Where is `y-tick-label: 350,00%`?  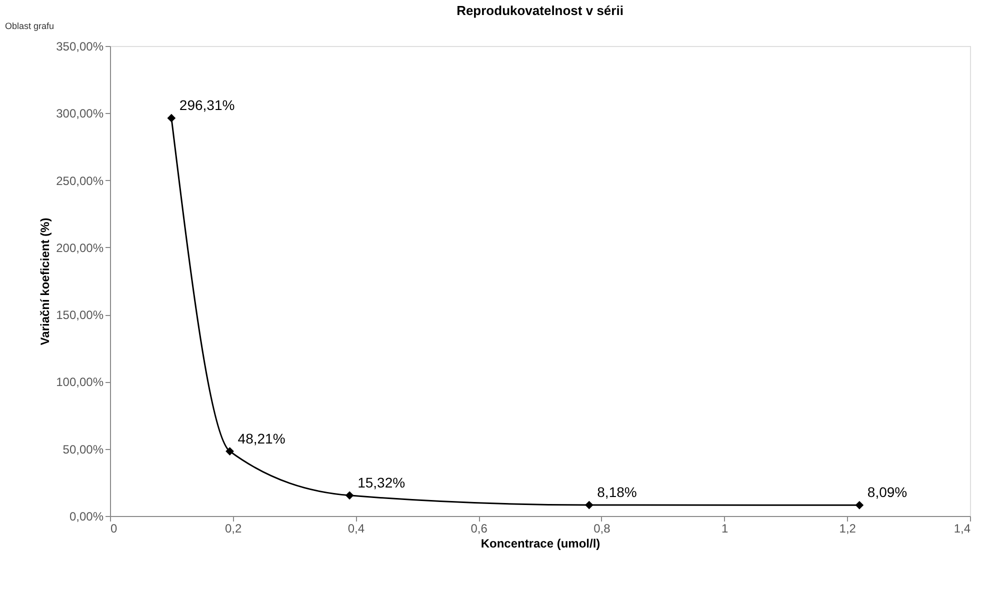
y-tick-label: 350,00% is located at coordinates (80, 47).